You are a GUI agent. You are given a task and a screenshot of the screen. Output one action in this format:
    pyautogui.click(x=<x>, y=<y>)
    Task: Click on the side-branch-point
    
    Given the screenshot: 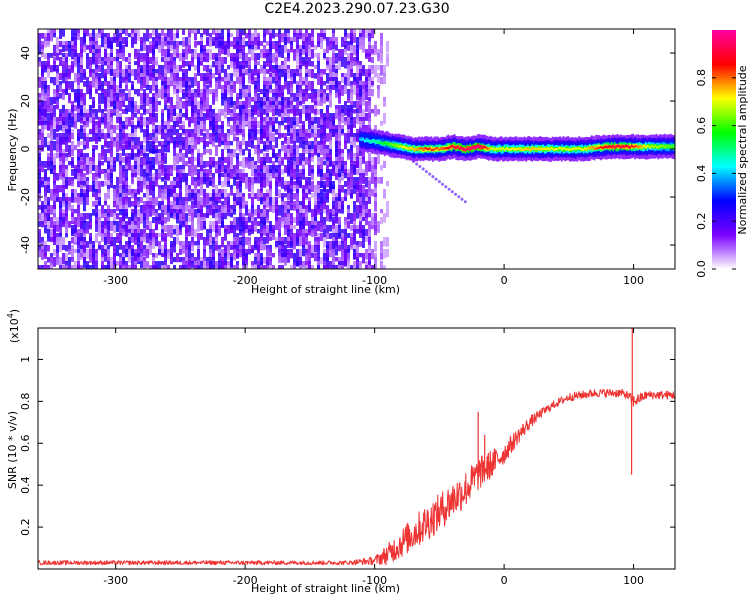 What is the action you would take?
    pyautogui.click(x=430, y=174)
    